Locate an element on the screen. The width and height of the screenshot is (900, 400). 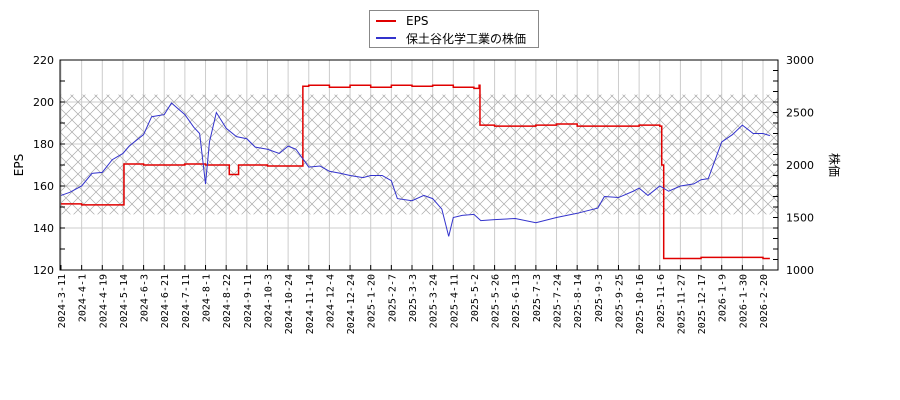
svg-text: 2025-12-17 is located at coordinates (702, 304).